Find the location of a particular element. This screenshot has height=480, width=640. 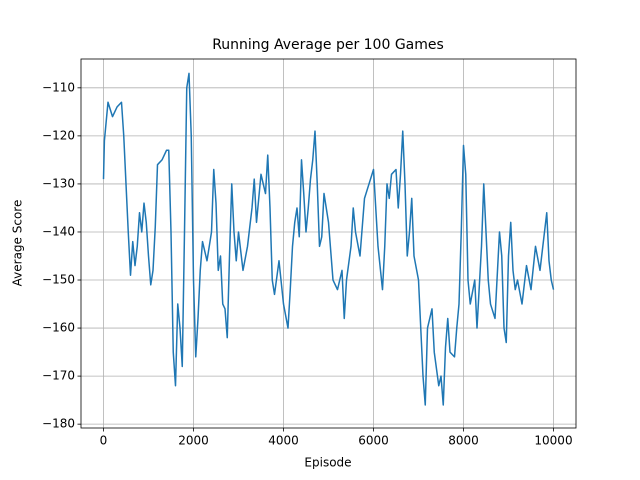

y-axis-label: Average Score is located at coordinates (18, 243).